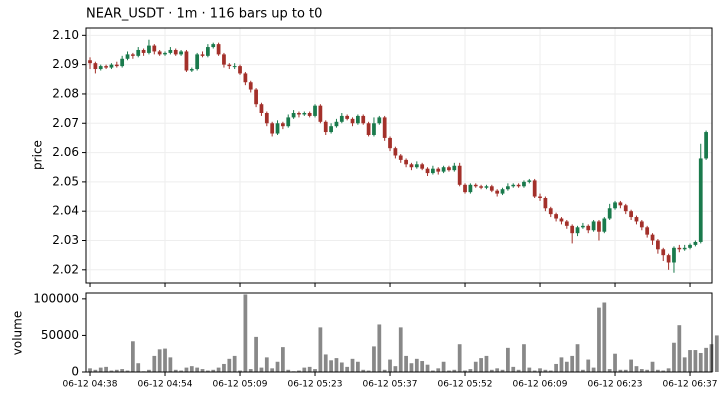  What do you see at coordinates (615, 385) in the screenshot?
I see `x-tick-label: 06-12 06:23` at bounding box center [615, 385].